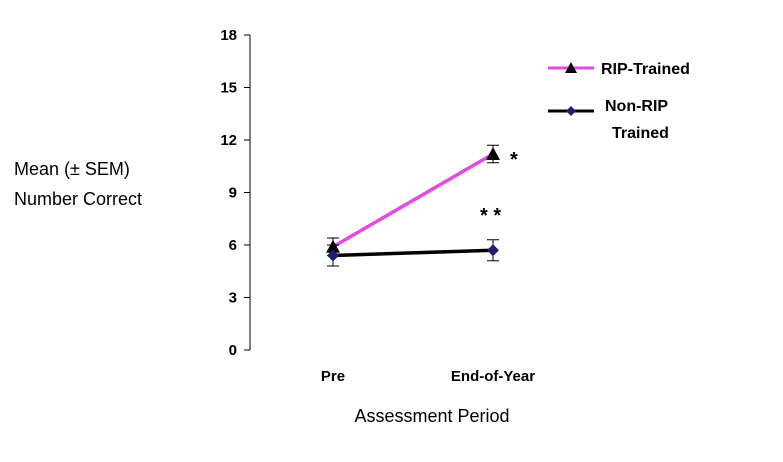 This screenshot has height=462, width=783. I want to click on y-tick-label-15: 15, so click(228, 88).